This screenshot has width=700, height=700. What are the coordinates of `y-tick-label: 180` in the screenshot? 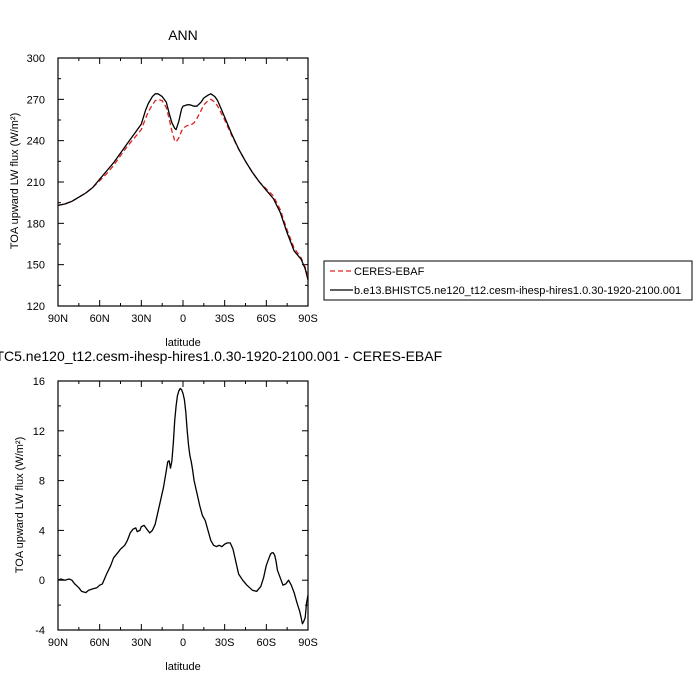 It's located at (36, 224).